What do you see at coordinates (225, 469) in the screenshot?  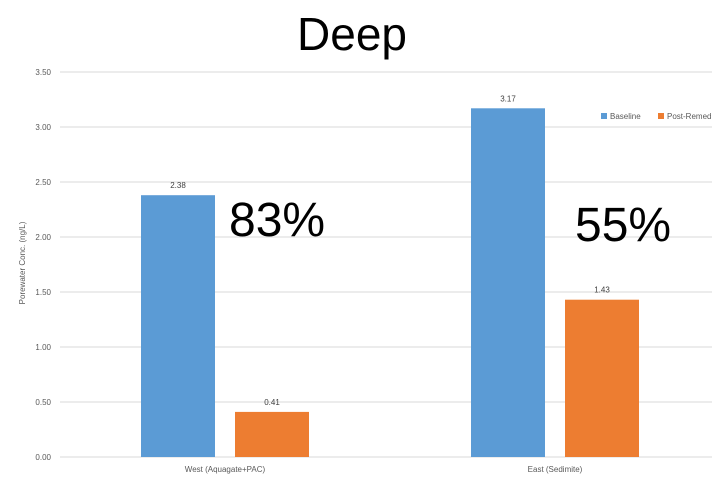 I see `x-tick-label: West (Aquagate+PAC)` at bounding box center [225, 469].